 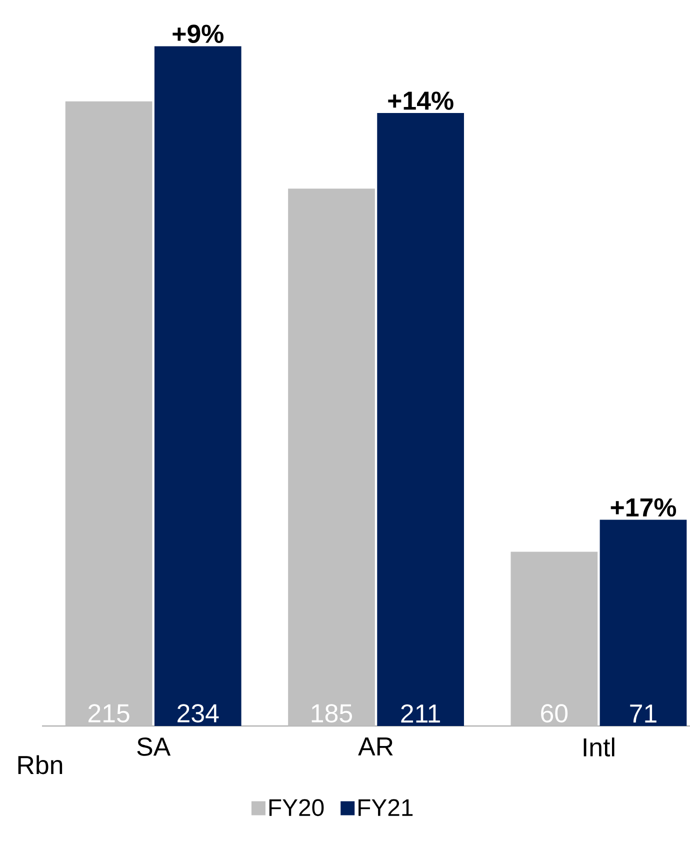 What do you see at coordinates (154, 747) in the screenshot?
I see `x-tick-label: SA` at bounding box center [154, 747].